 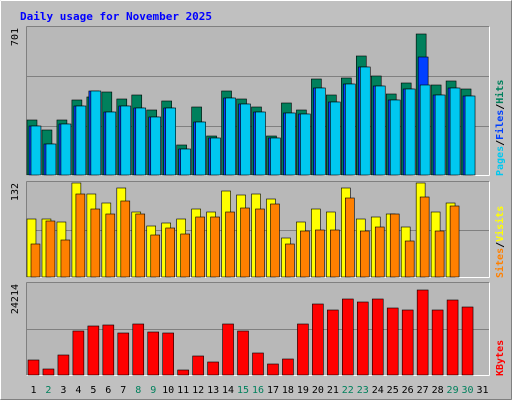 I want to click on legend-pages: Pages, so click(x=500, y=161).